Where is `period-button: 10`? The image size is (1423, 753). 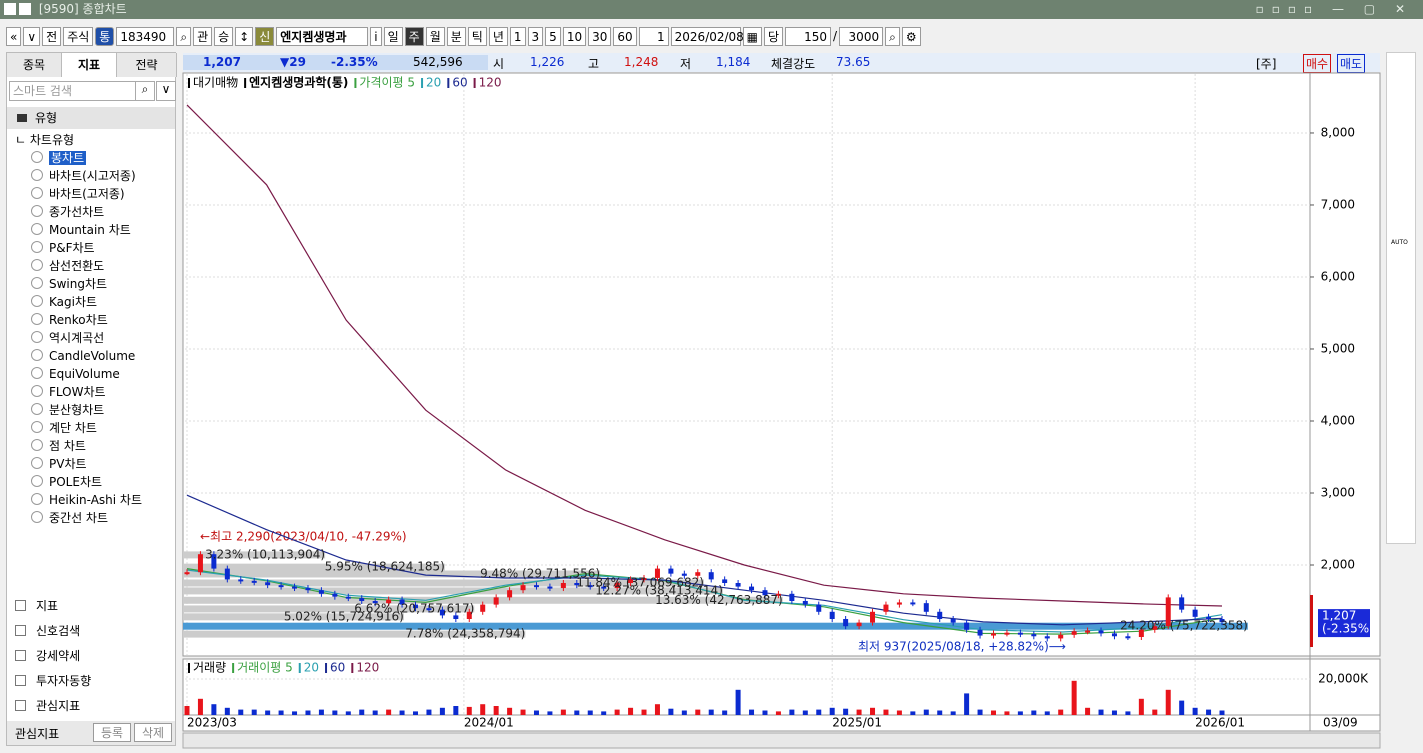 period-button: 10 is located at coordinates (574, 36).